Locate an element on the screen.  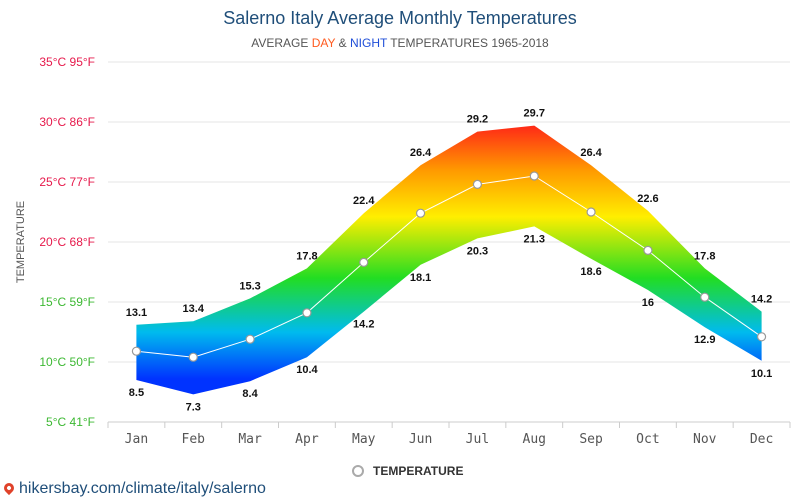
x-tick-label: May is located at coordinates (364, 439).